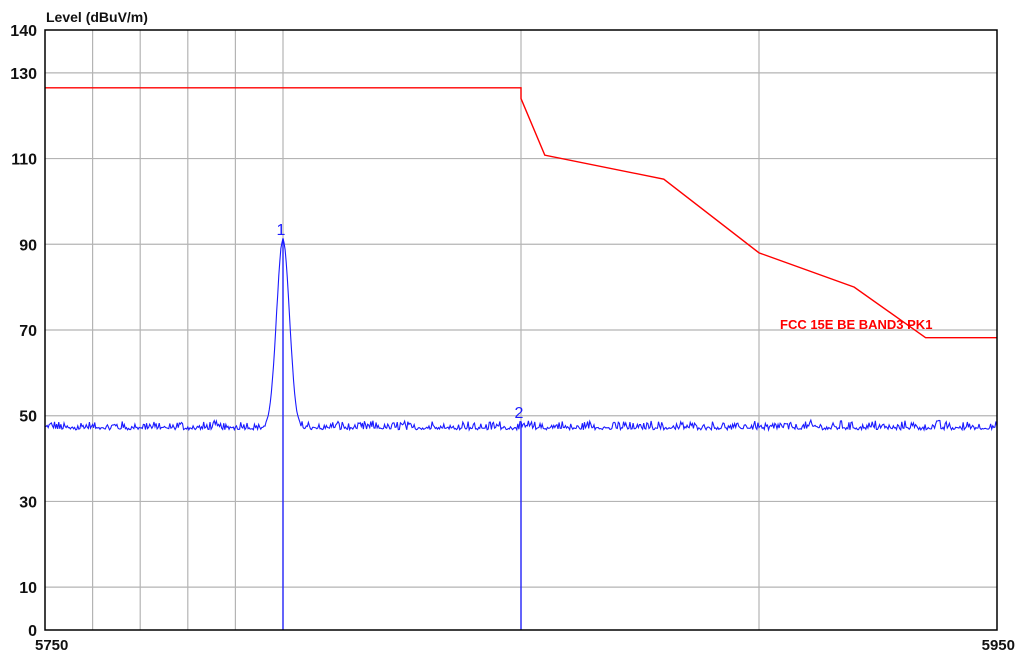  Describe the element at coordinates (998, 645) in the screenshot. I see `x-tick-label: 5950` at that location.